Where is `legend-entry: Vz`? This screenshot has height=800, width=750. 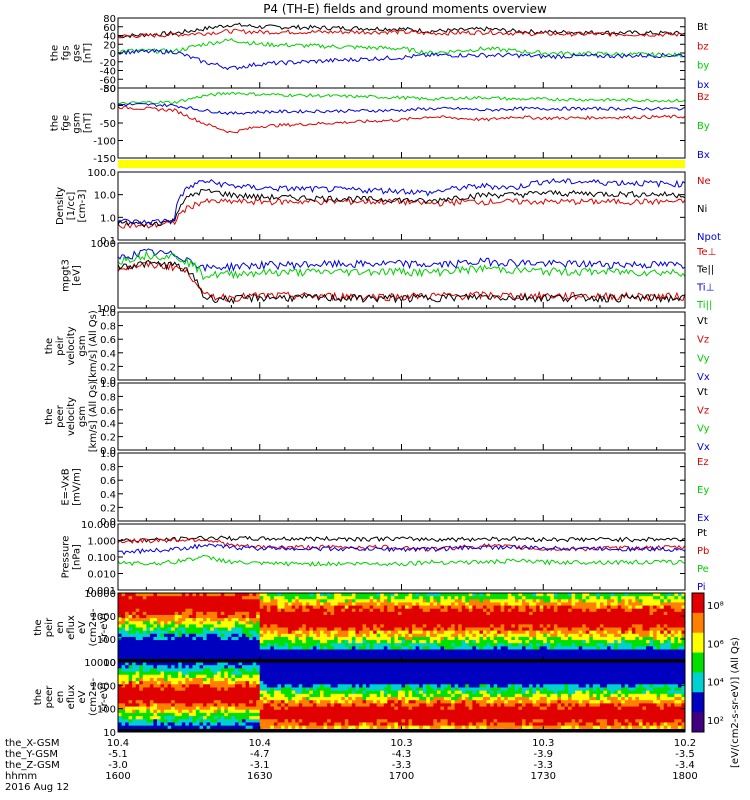 legend-entry: Vz is located at coordinates (703, 340).